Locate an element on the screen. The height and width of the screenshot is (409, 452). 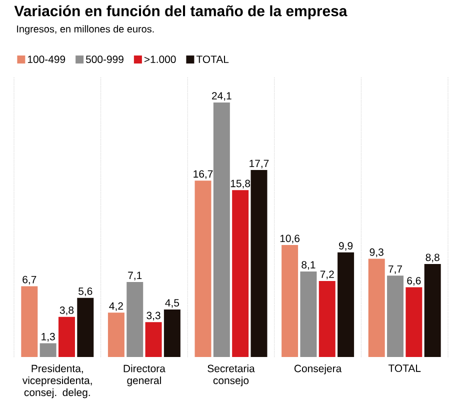
data-label: 4,2 is located at coordinates (116, 306).